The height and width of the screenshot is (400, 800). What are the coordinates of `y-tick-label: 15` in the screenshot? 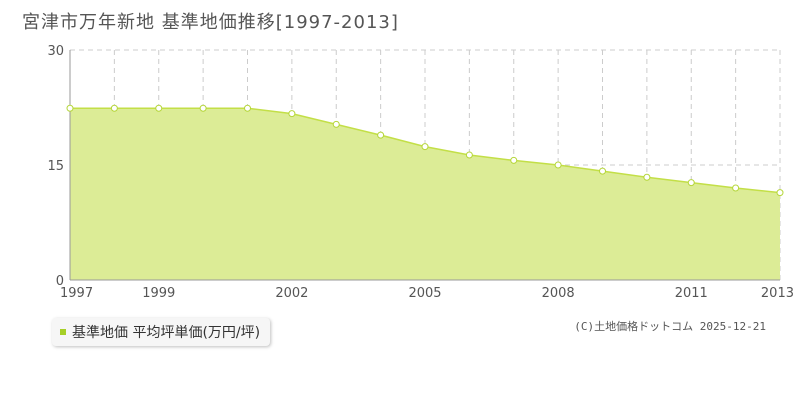 It's located at (55, 166).